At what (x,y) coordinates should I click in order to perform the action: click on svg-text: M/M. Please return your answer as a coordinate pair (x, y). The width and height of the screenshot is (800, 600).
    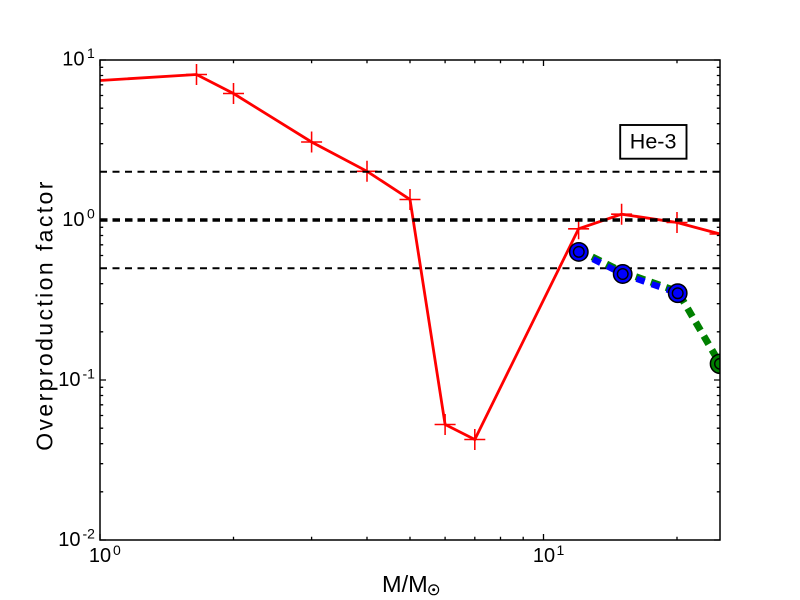
    Looking at the image, I should click on (405, 584).